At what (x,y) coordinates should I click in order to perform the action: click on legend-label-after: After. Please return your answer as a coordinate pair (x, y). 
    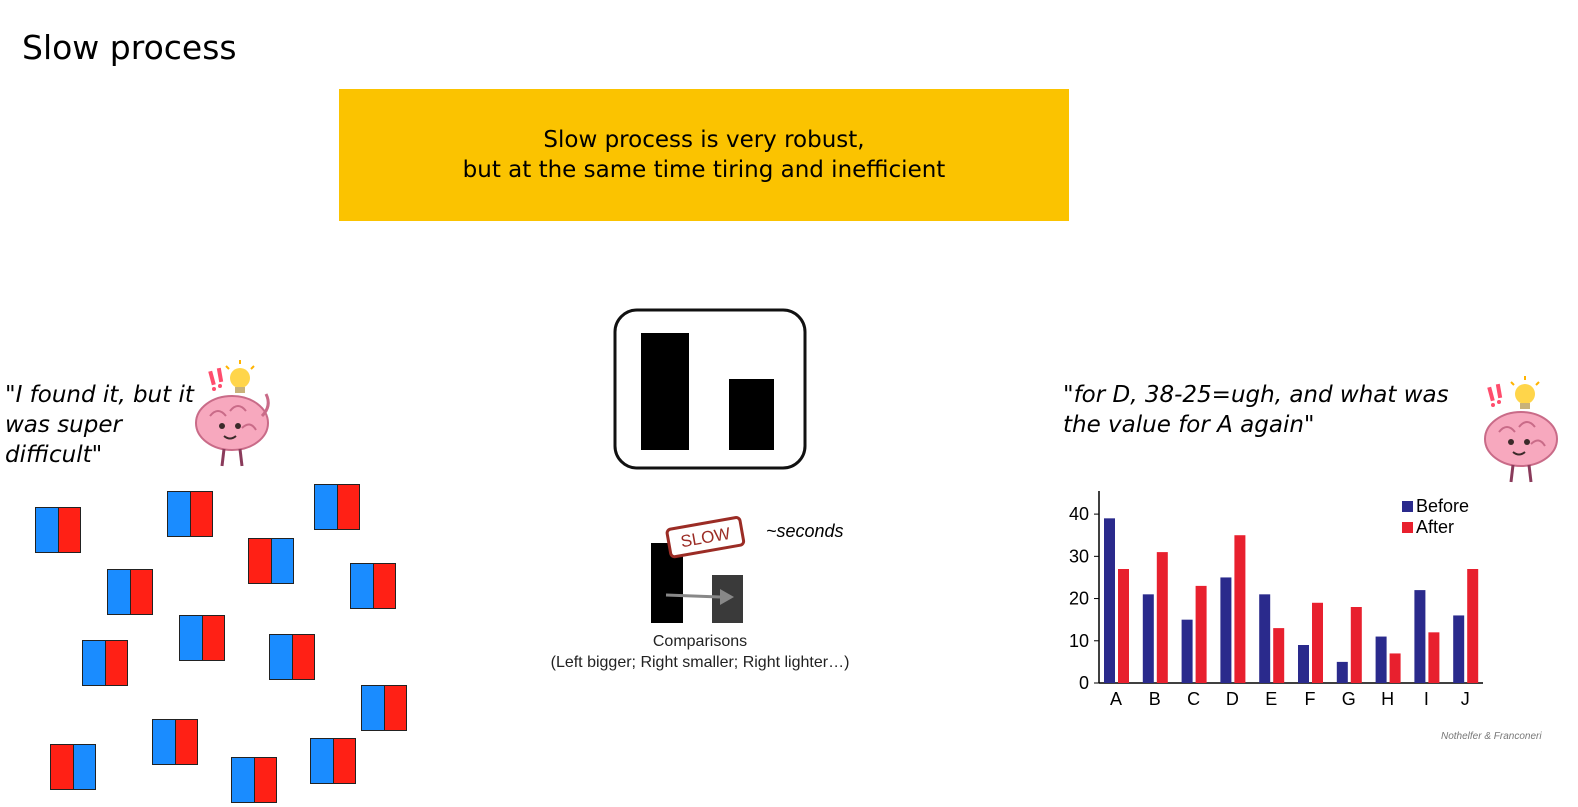
    Looking at the image, I should click on (1435, 527).